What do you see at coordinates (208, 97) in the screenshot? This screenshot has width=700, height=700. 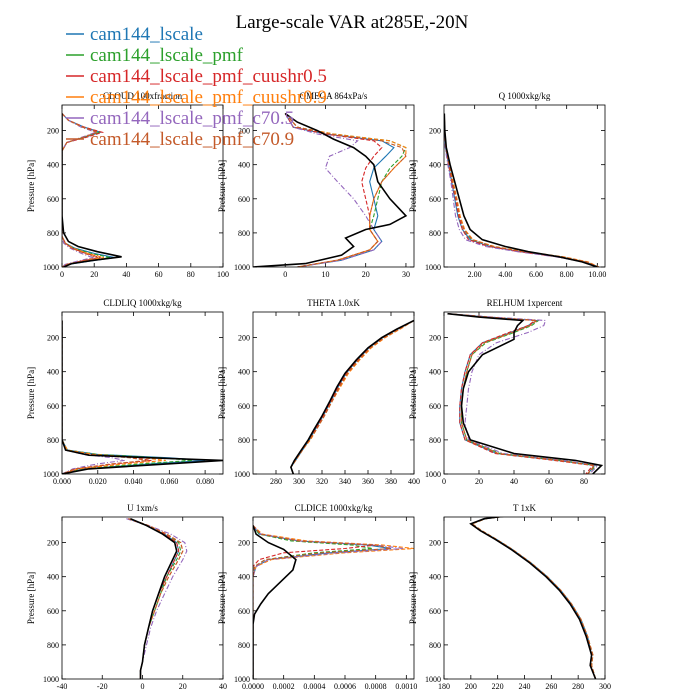 I see `legend-label: cam144_lscale_pmf_cuushr0.9` at bounding box center [208, 97].